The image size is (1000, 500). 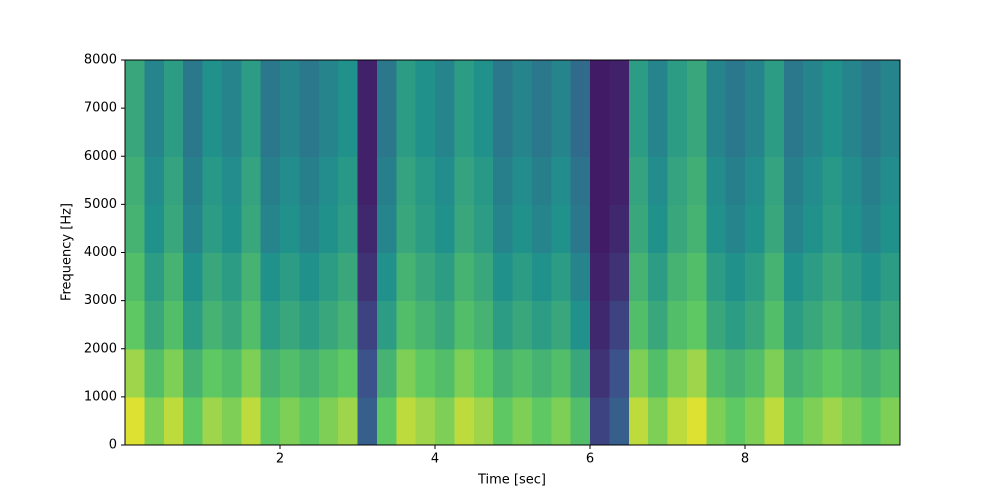 What do you see at coordinates (745, 459) in the screenshot?
I see `x-tick-label: 8` at bounding box center [745, 459].